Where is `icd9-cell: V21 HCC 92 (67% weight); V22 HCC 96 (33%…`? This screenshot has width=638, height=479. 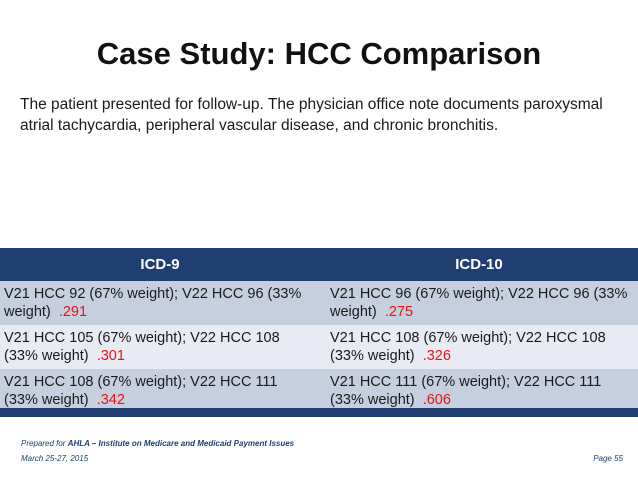
icd9-cell: V21 HCC 92 (67% weight); V22 HCC 96 (33%… is located at coordinates (160, 303).